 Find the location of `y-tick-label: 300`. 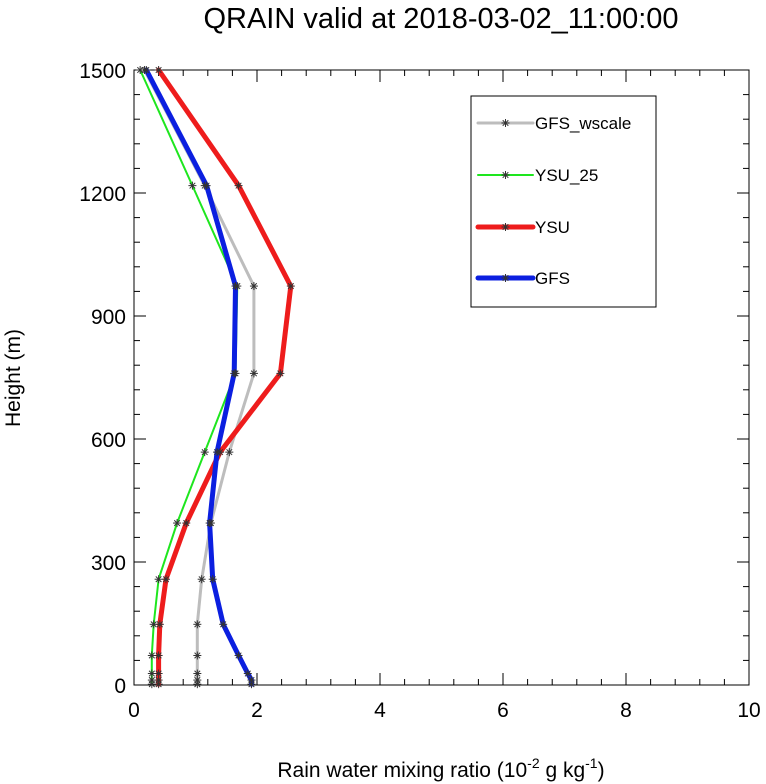

y-tick-label: 300 is located at coordinates (108, 563).